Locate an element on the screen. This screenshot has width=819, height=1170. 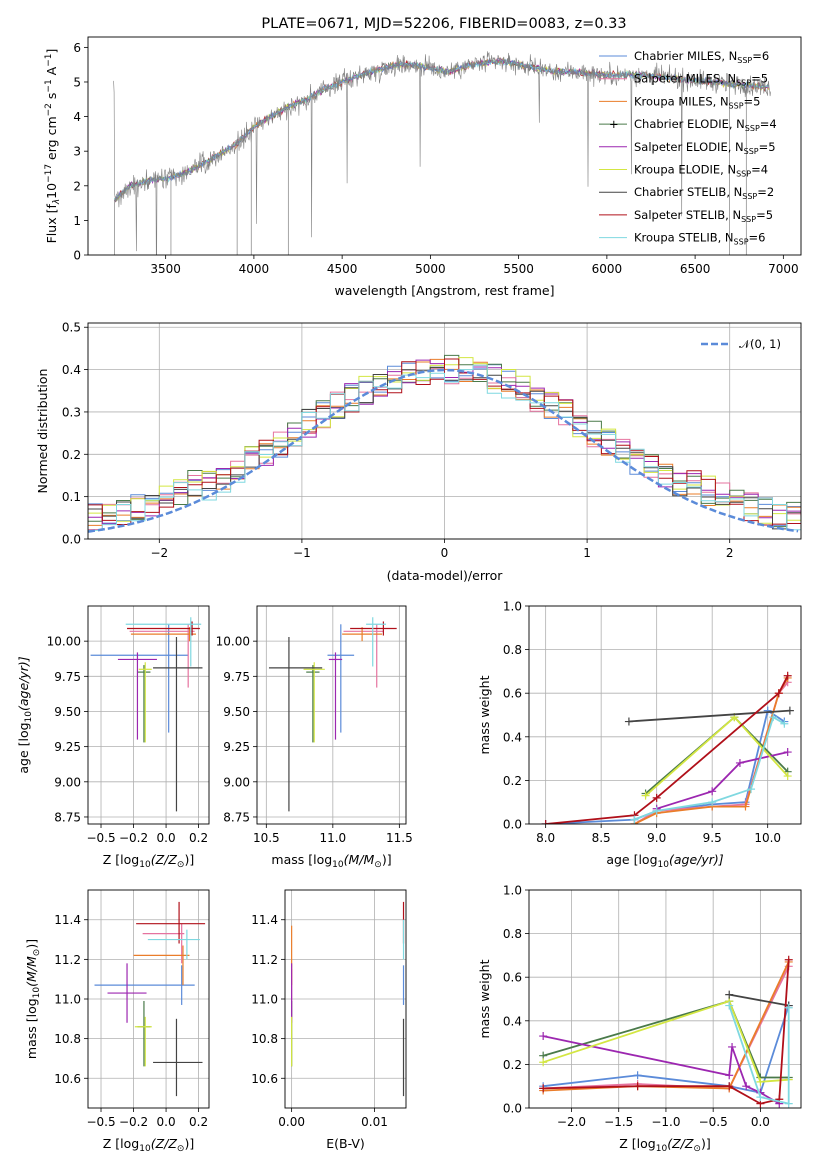
y-tick-label: 11.2 is located at coordinates (264, 960).